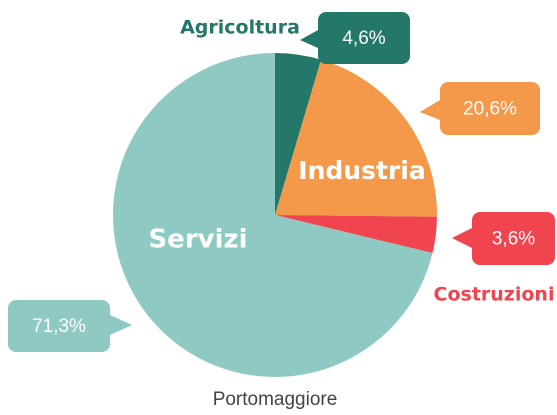 The width and height of the screenshot is (557, 415). I want to click on value-label: 20,6%, so click(490, 109).